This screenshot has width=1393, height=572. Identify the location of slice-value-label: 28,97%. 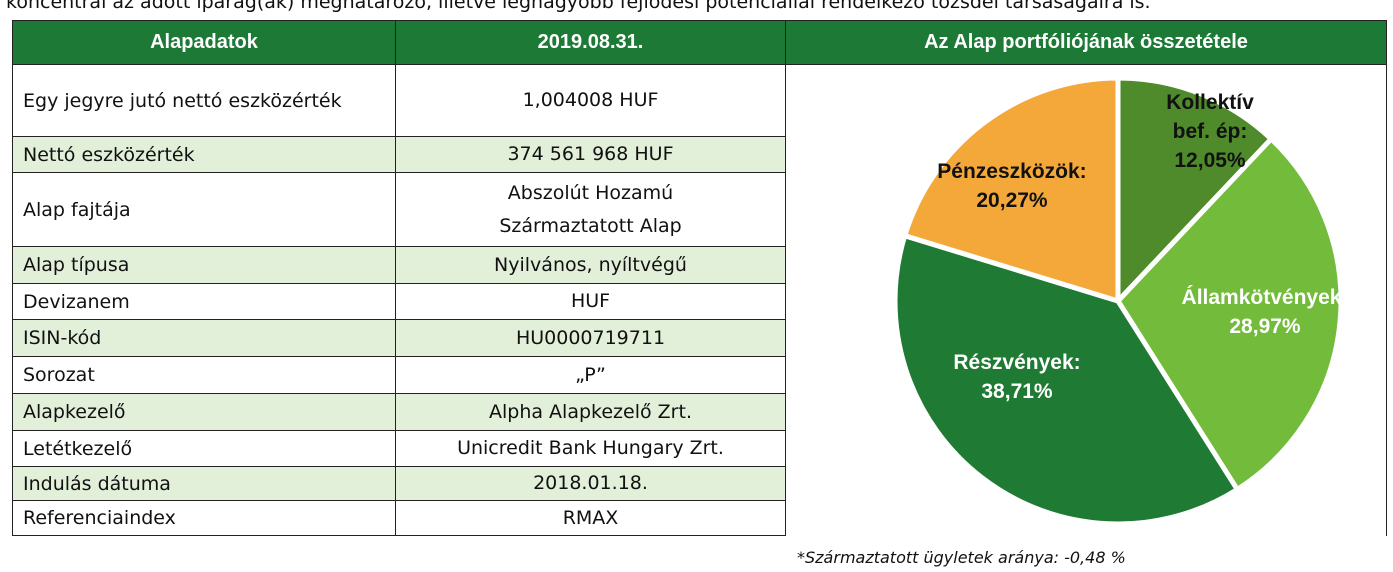
(1265, 326).